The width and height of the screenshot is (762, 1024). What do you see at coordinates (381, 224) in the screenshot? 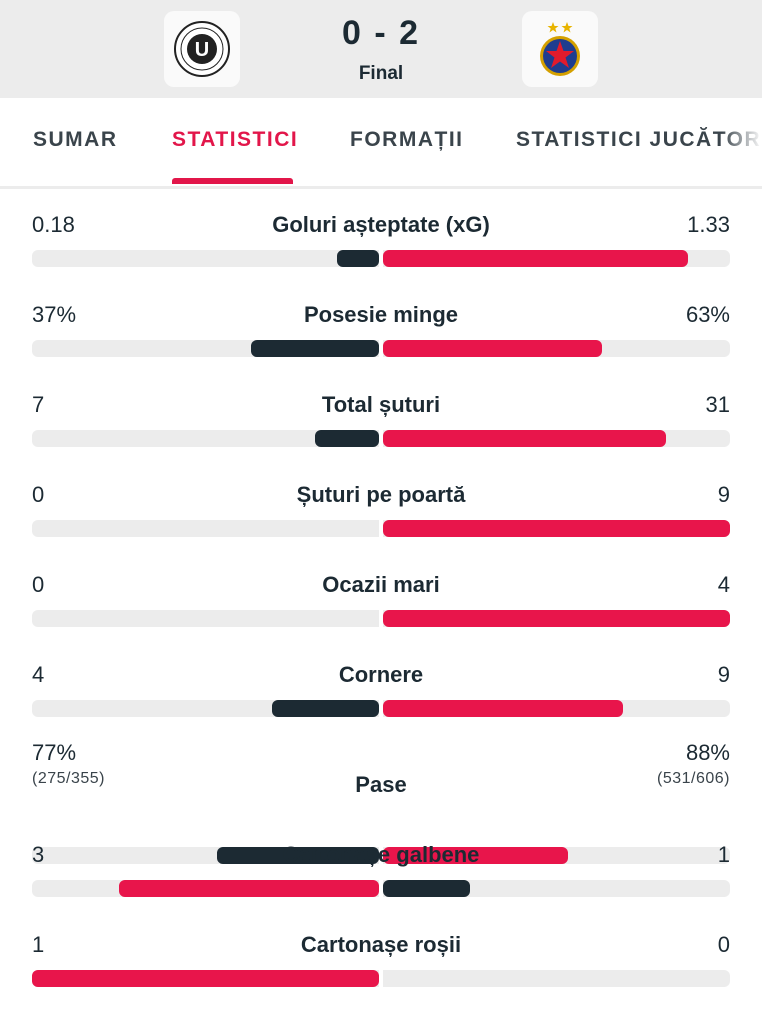
I see `stat-name: Goluri așteptate (xG)` at bounding box center [381, 224].